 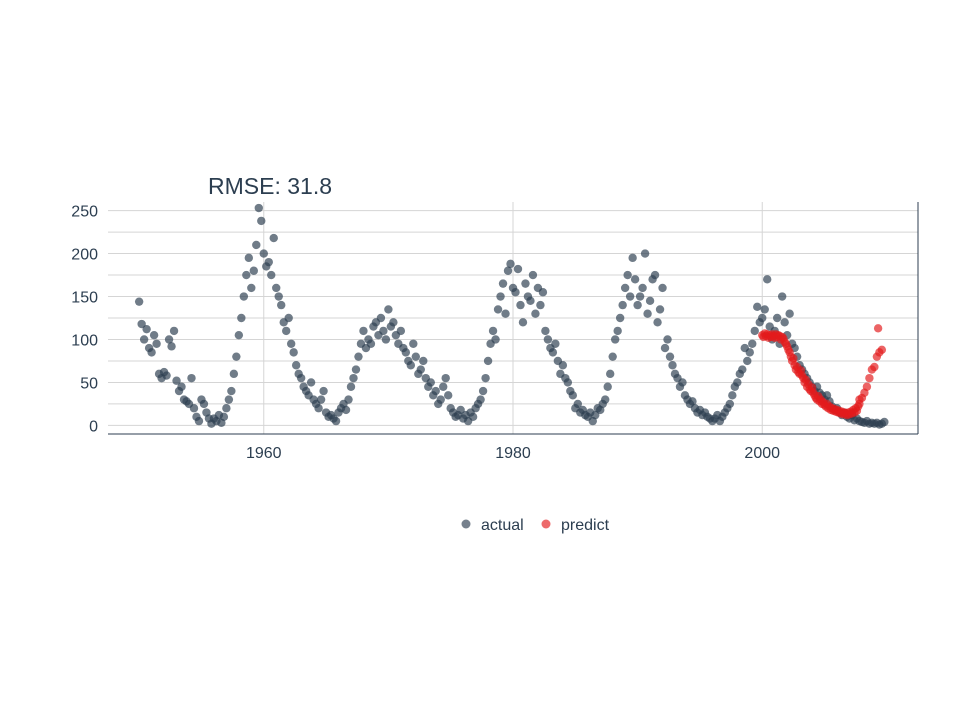 I want to click on y-tick-labels: 0 50 100 150 200 250, so click(x=84, y=320).